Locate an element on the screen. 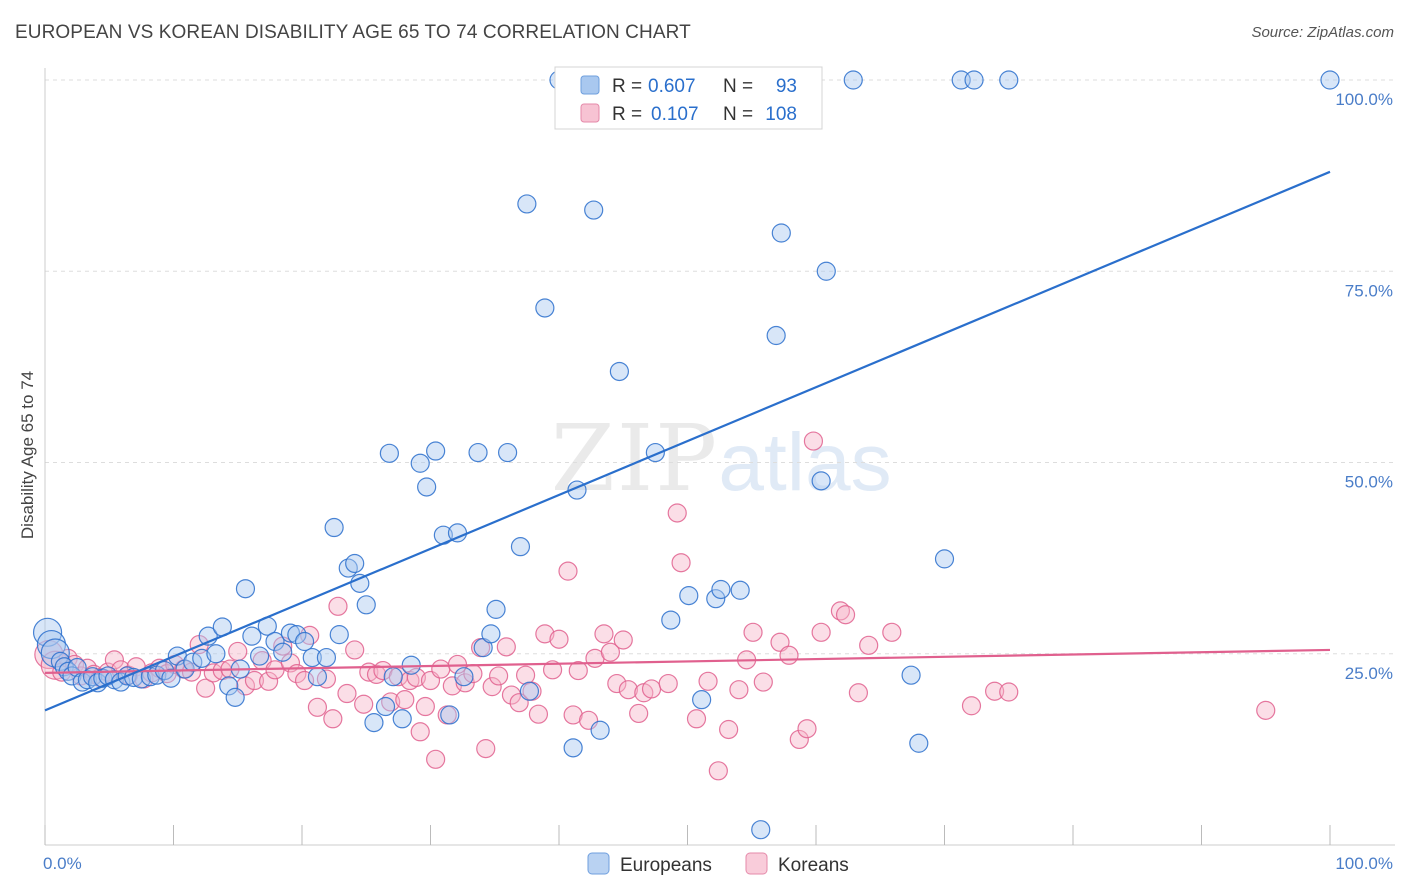 This screenshot has height=892, width=1406. watermark: ZIP atlas is located at coordinates (721, 458).